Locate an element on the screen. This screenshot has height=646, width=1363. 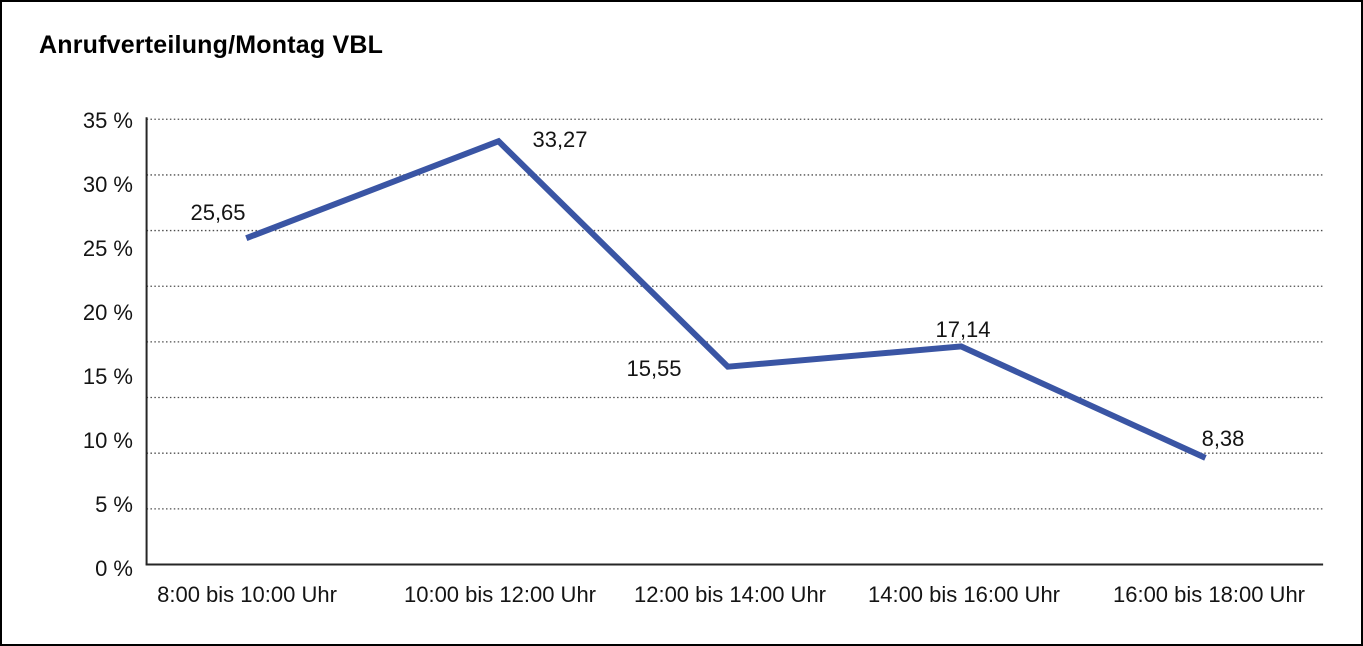
y-axis-tick-label: 25 % is located at coordinates (107, 248).